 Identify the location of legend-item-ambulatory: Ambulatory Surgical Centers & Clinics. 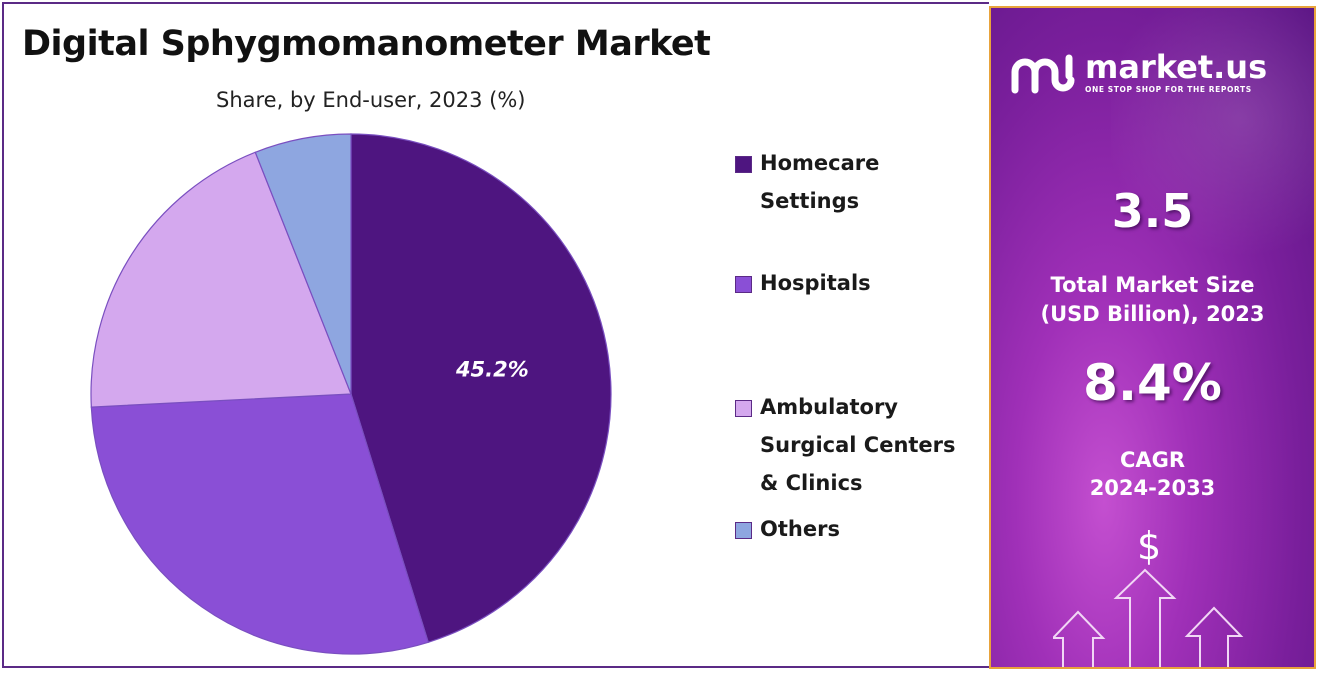
(860, 448).